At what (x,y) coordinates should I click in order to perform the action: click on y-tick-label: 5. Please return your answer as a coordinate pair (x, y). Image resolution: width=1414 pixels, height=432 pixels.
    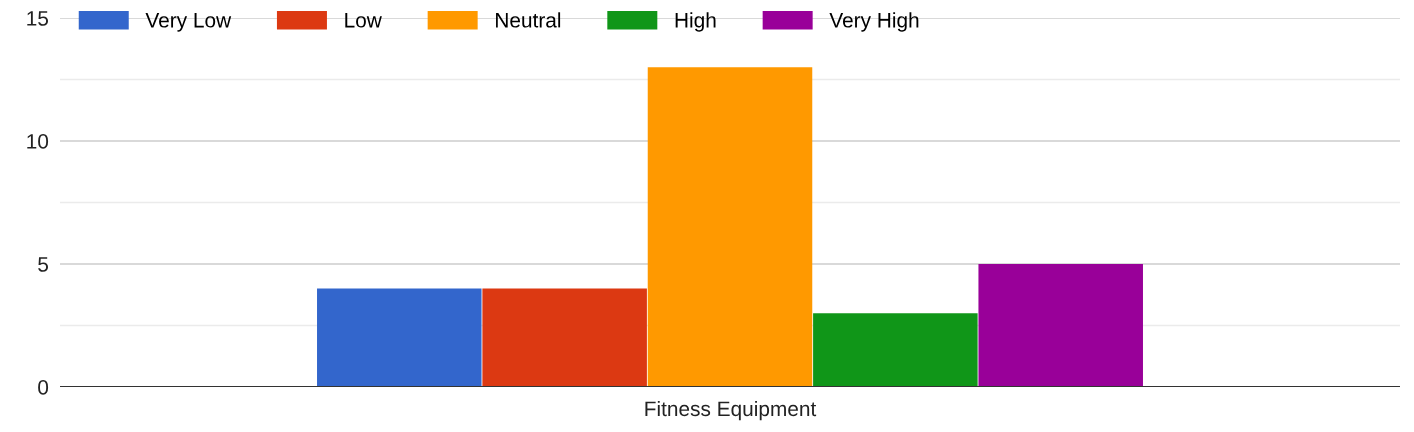
    Looking at the image, I should click on (43, 264).